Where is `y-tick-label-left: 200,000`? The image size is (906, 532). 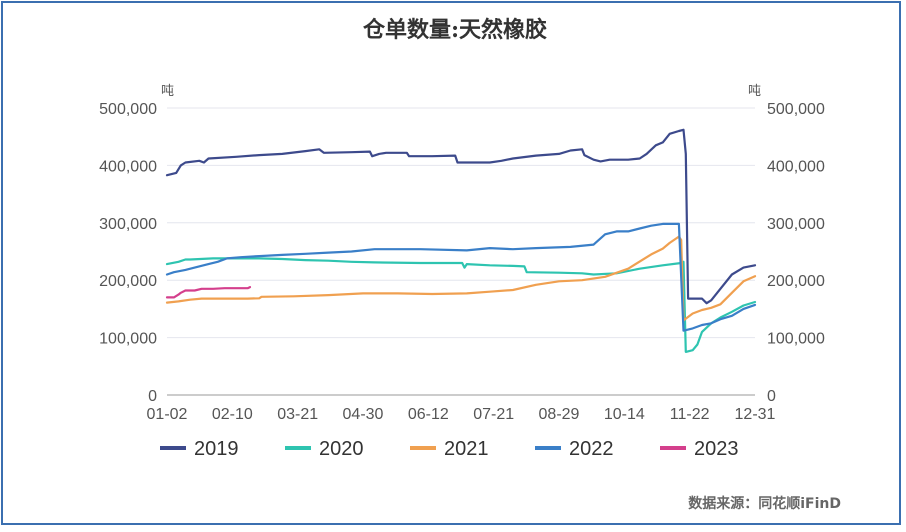
y-tick-label-left: 200,000 is located at coordinates (128, 281).